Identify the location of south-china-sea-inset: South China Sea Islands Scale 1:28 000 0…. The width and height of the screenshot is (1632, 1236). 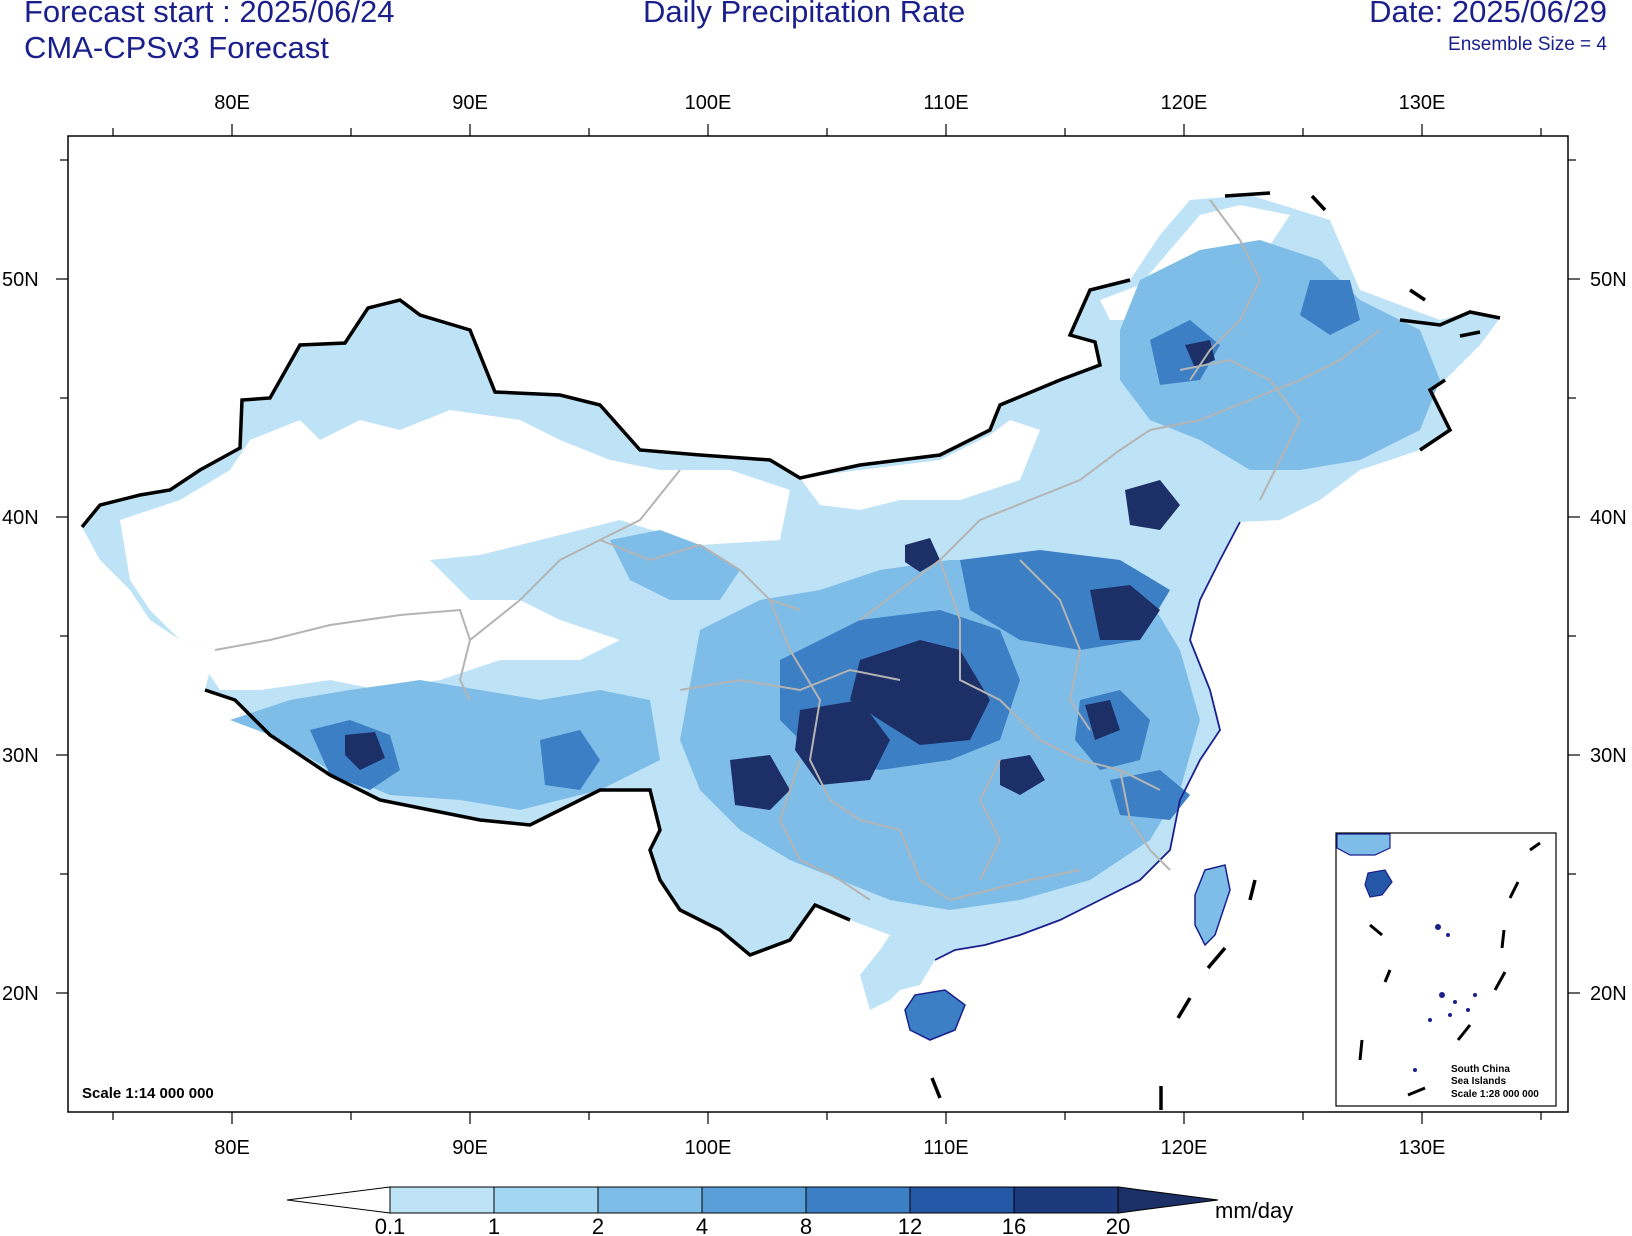
(1446, 969).